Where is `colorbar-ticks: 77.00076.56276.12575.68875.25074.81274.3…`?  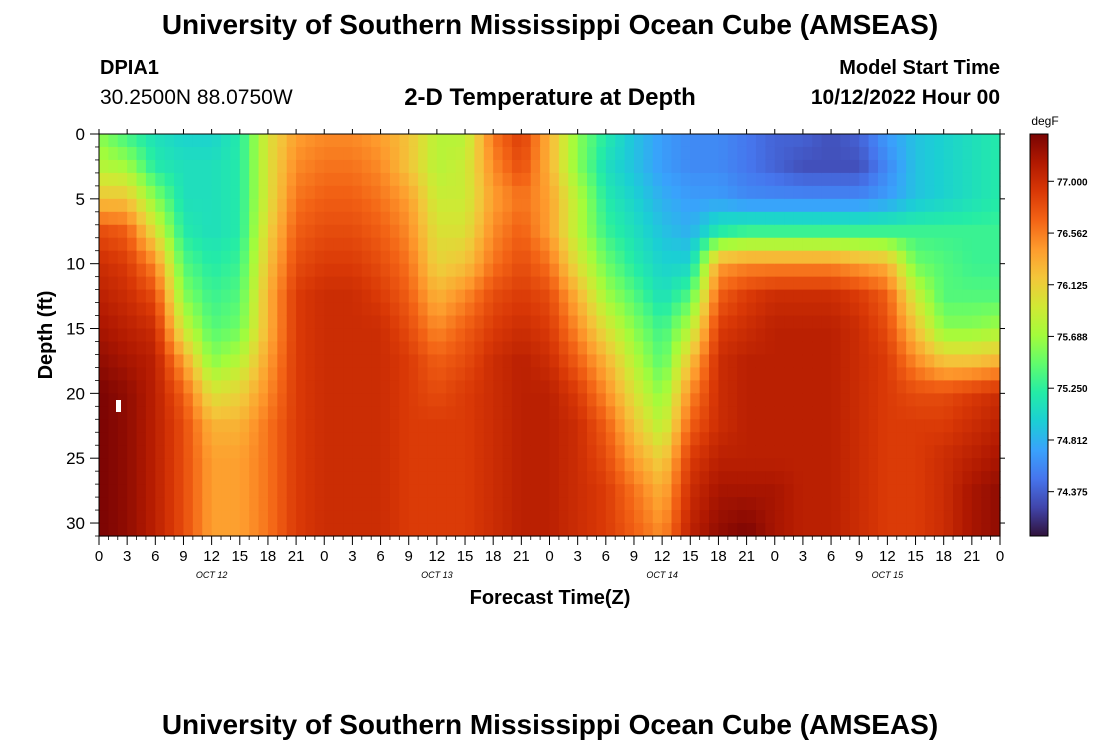 colorbar-ticks: 77.00076.56276.12575.68875.25074.81274.3… is located at coordinates (1068, 338).